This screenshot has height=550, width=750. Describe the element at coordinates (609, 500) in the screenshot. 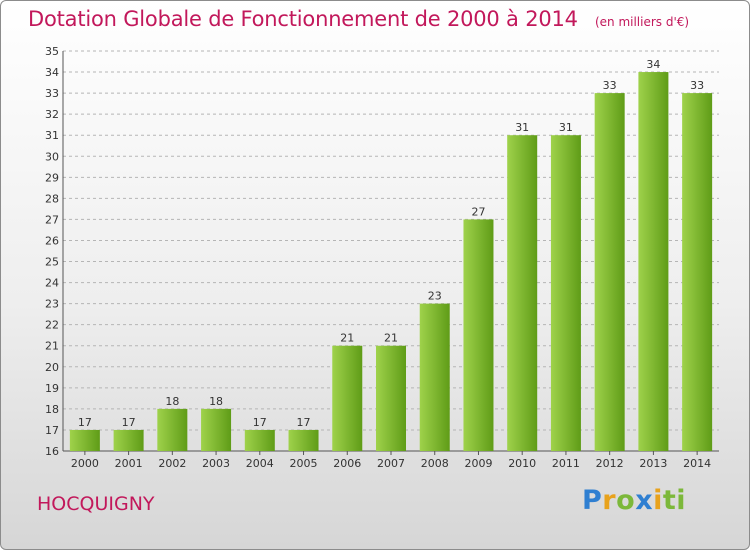

I see `logo-letter: r` at that location.